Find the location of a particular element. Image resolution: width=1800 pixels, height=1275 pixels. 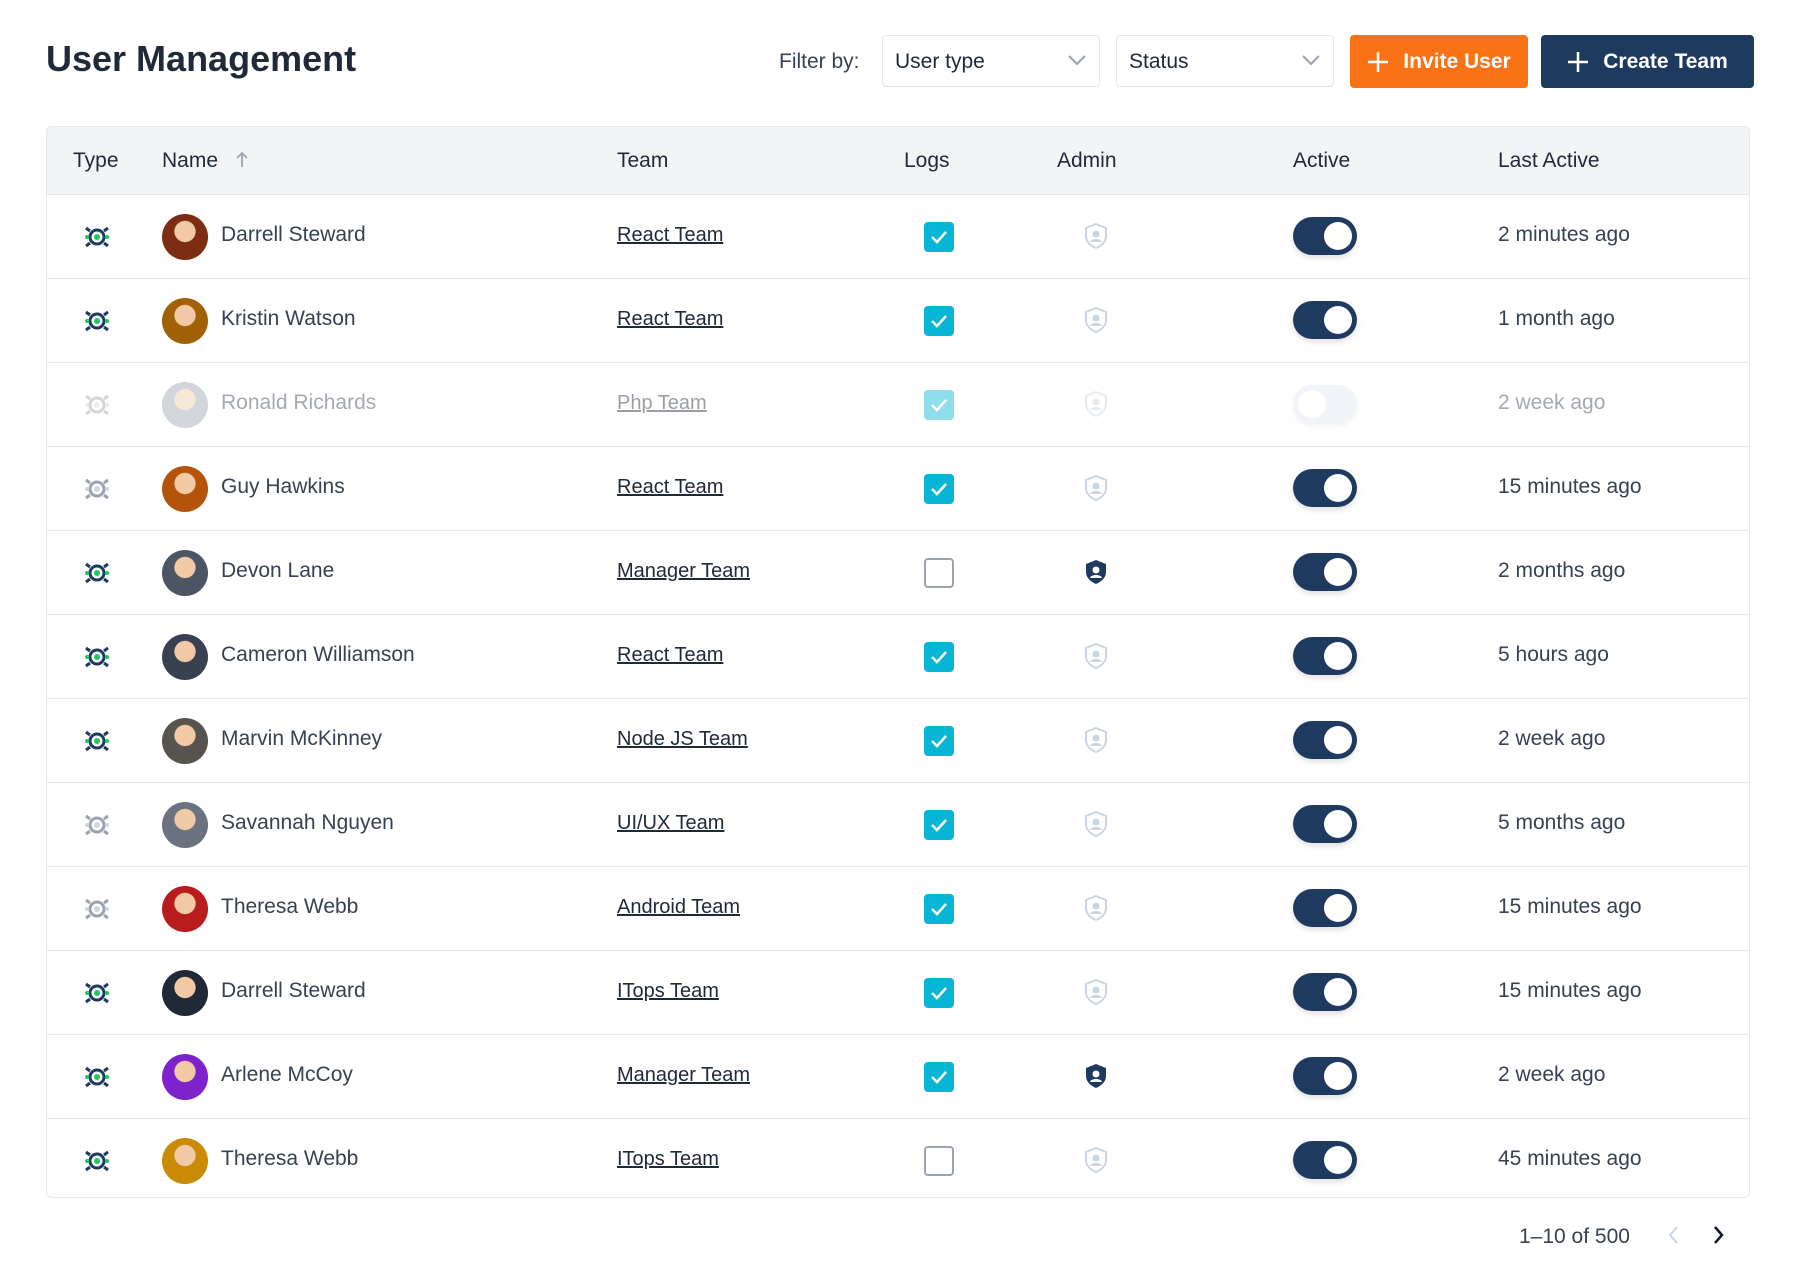

button-text: Create Team is located at coordinates (1665, 61).